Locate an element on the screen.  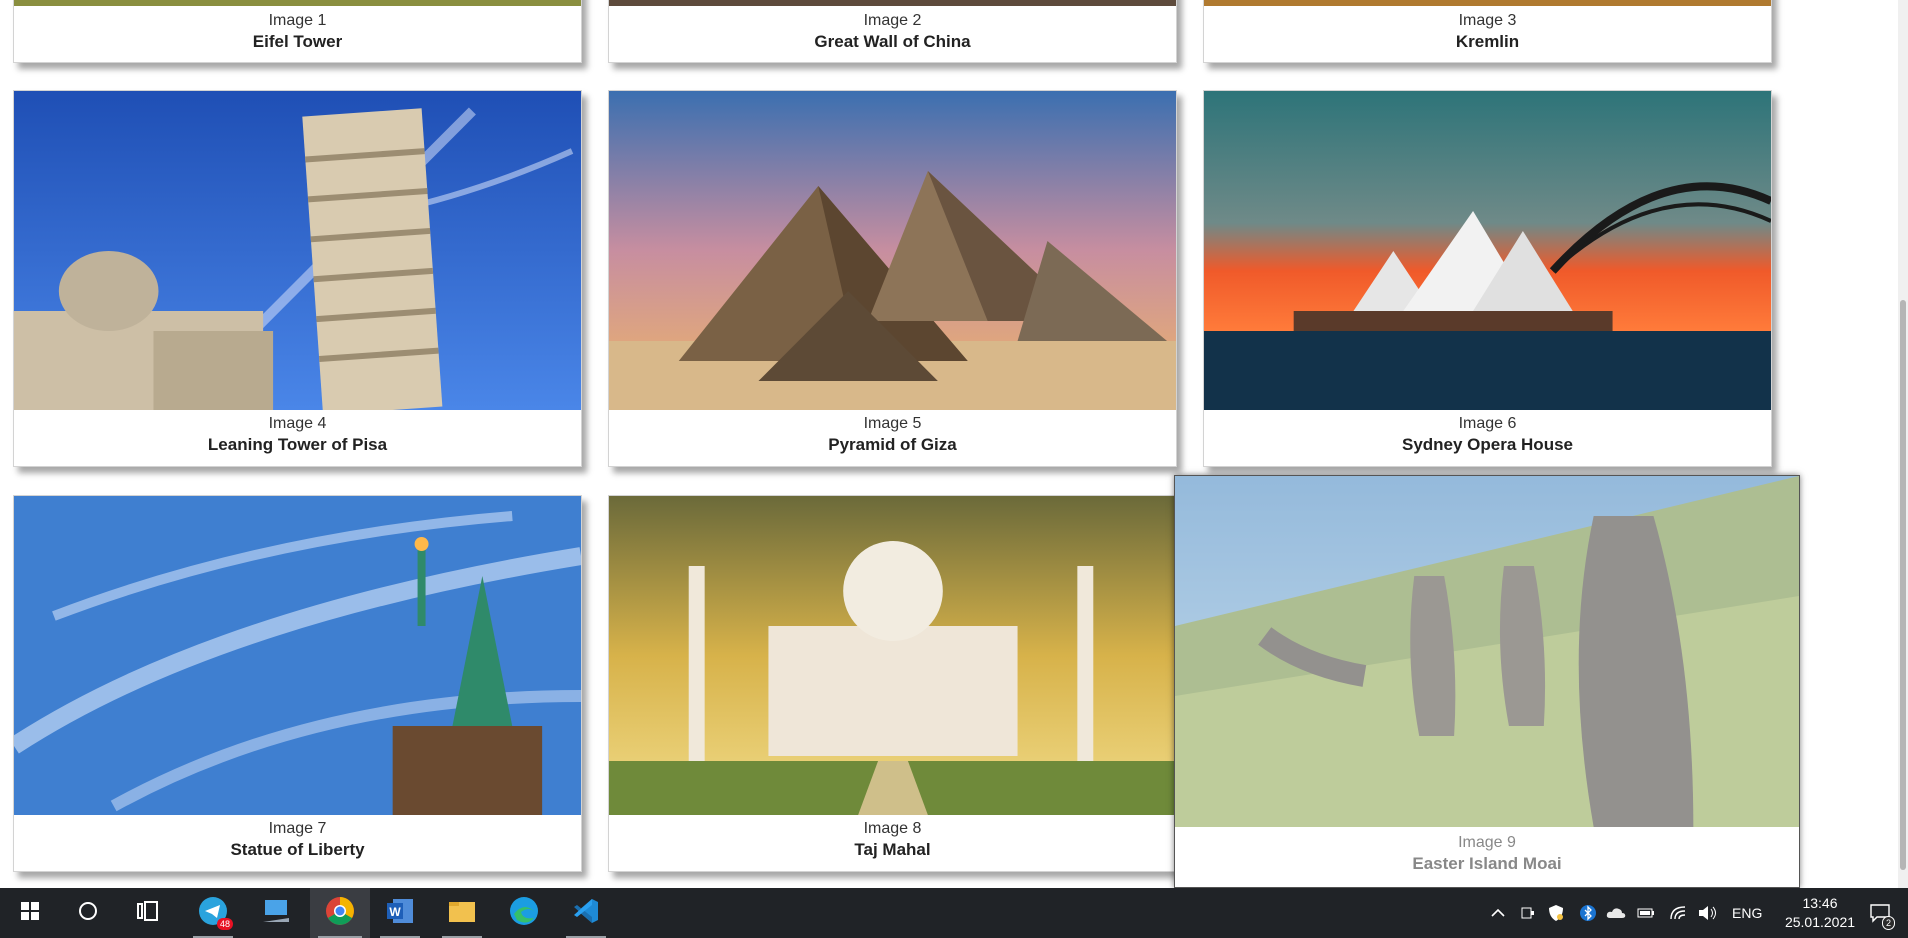
taskbar-remote-desktop is located at coordinates (276, 913).